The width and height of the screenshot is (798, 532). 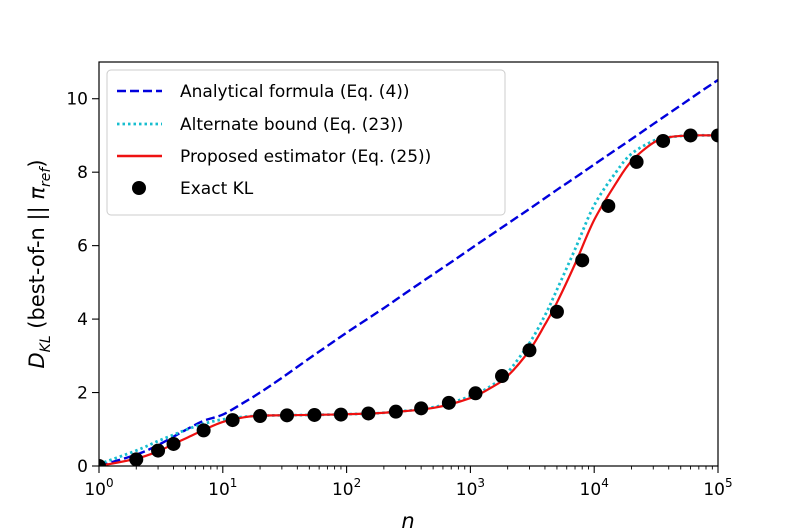 I want to click on x-tick-label: 10¹, so click(x=222, y=488).